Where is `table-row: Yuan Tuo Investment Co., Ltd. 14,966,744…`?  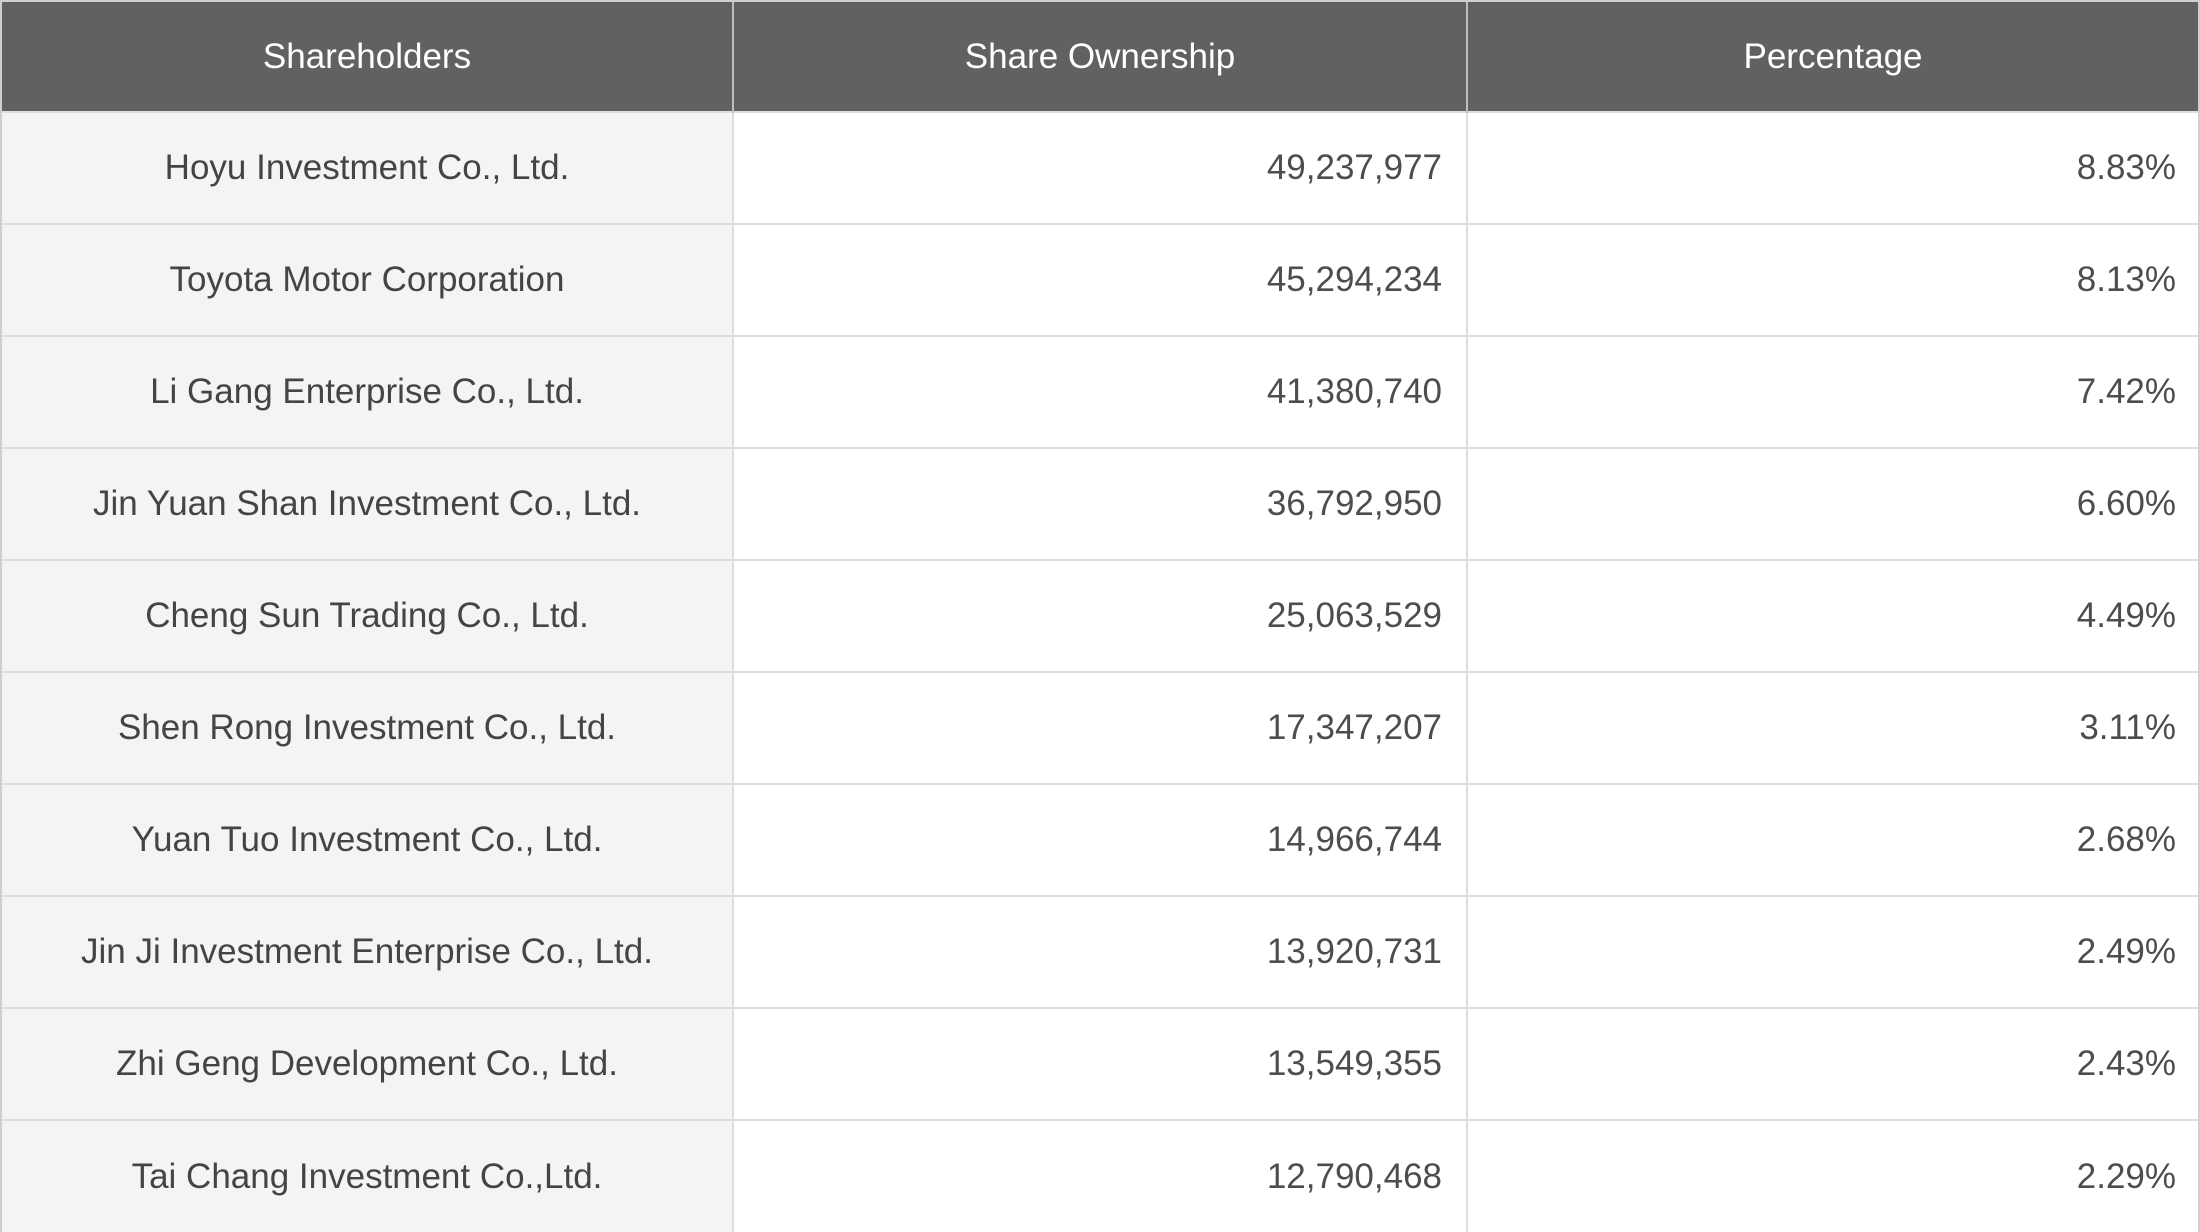 table-row: Yuan Tuo Investment Co., Ltd. 14,966,744… is located at coordinates (1100, 839).